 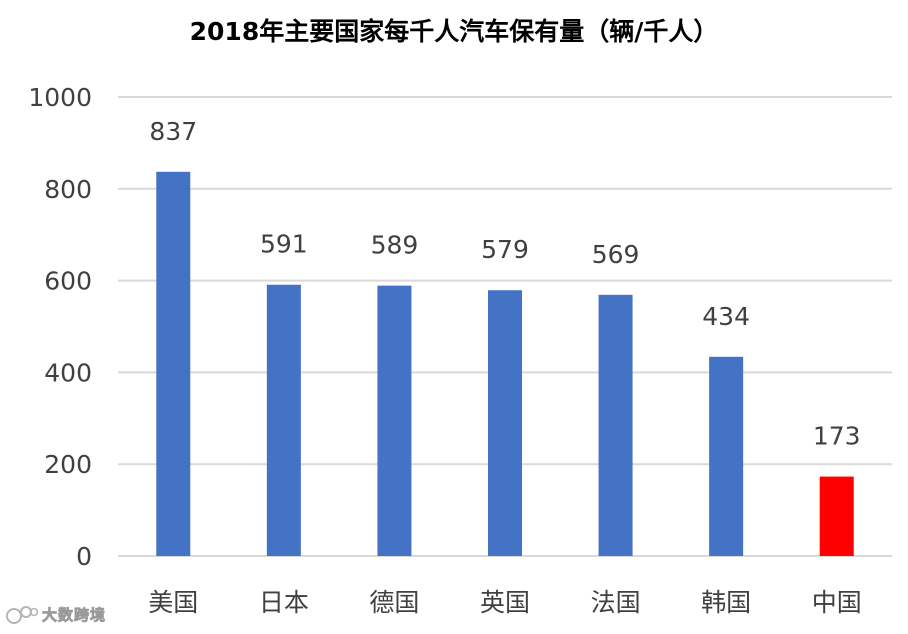 I want to click on y-tick-label: 200, so click(x=68, y=464).